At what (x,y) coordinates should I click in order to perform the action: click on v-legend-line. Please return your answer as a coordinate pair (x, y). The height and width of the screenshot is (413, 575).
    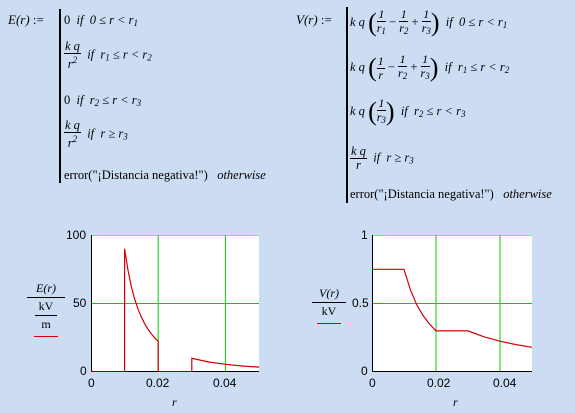
    Looking at the image, I should click on (329, 323).